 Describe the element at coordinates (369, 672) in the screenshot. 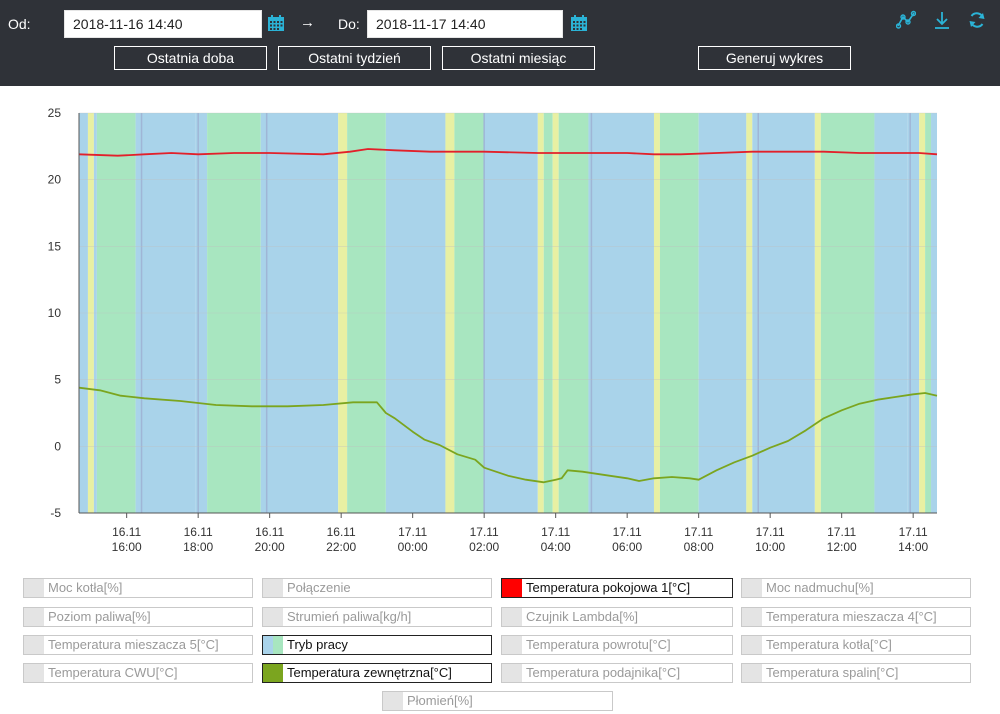

I see `legend-label: Temperatura zewnętrzna[°C]` at that location.